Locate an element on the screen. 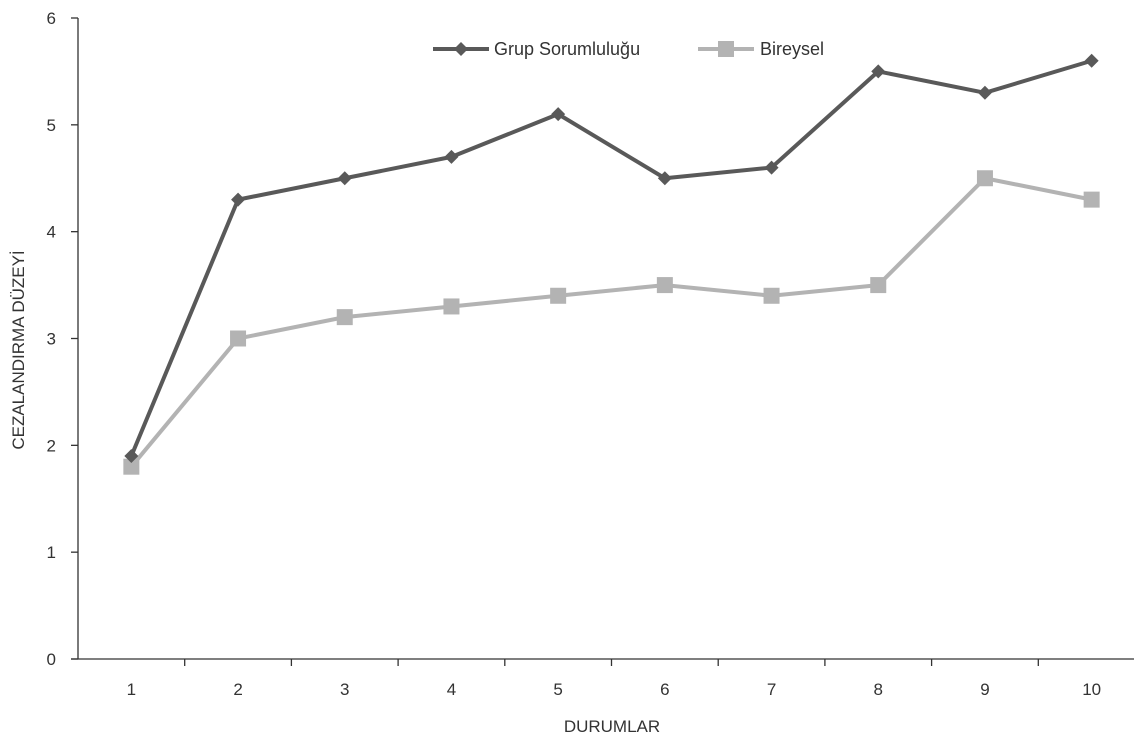 Image resolution: width=1134 pixels, height=740 pixels. y-ticks: 0 1 2 3 4 5 6 is located at coordinates (62, 339).